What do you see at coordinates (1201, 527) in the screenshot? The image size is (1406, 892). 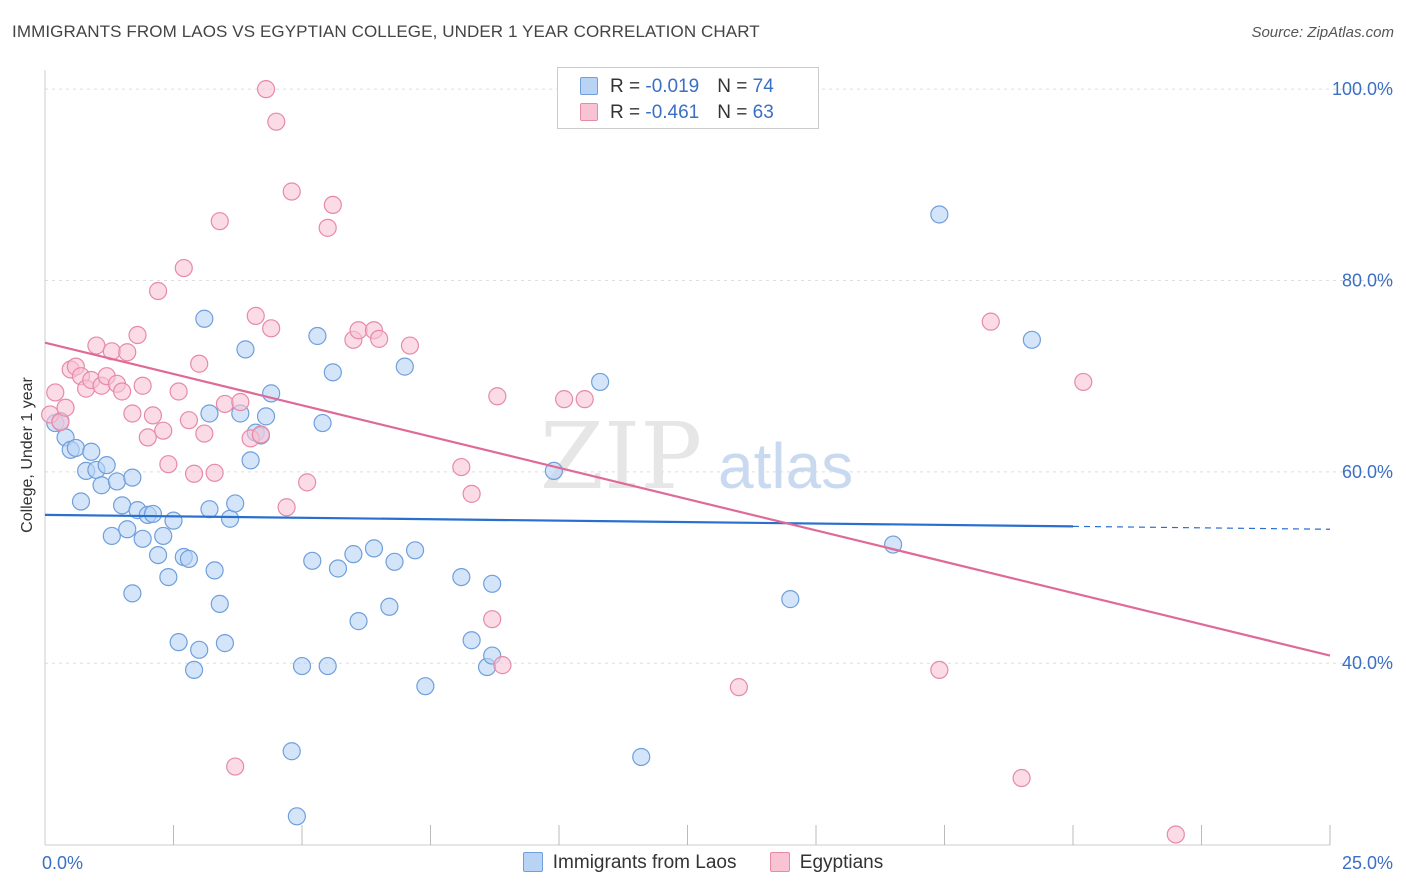 I see `trend-extension-laos` at bounding box center [1201, 527].